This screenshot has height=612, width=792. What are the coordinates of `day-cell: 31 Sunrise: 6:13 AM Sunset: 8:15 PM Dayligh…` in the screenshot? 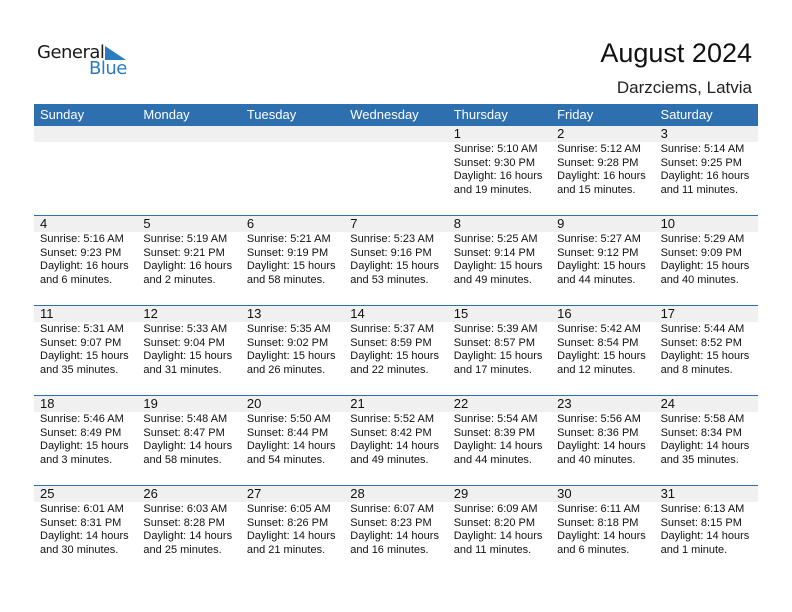 It's located at (706, 530).